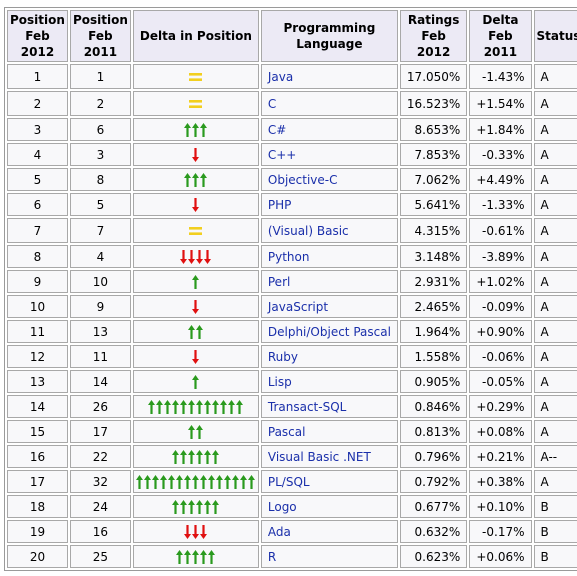  Describe the element at coordinates (37, 531) in the screenshot. I see `position-feb-2012-cell: 19` at that location.